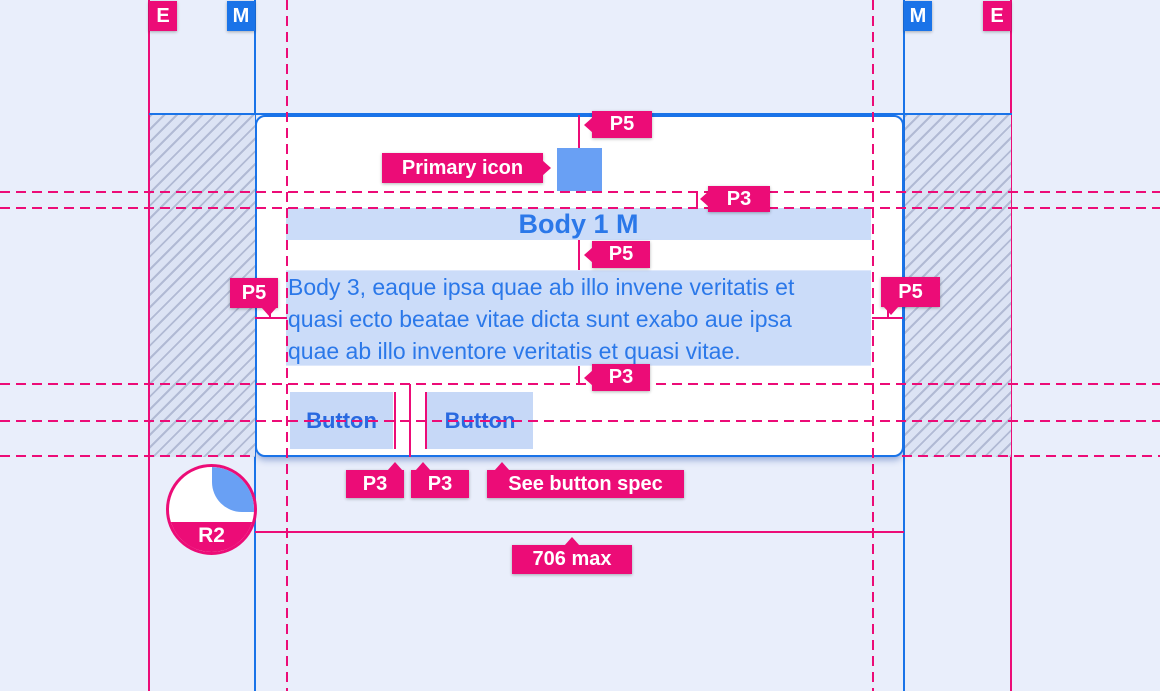 This screenshot has height=691, width=1160. What do you see at coordinates (128, 456) in the screenshot?
I see `dashed-guide-card-bottom-left` at bounding box center [128, 456].